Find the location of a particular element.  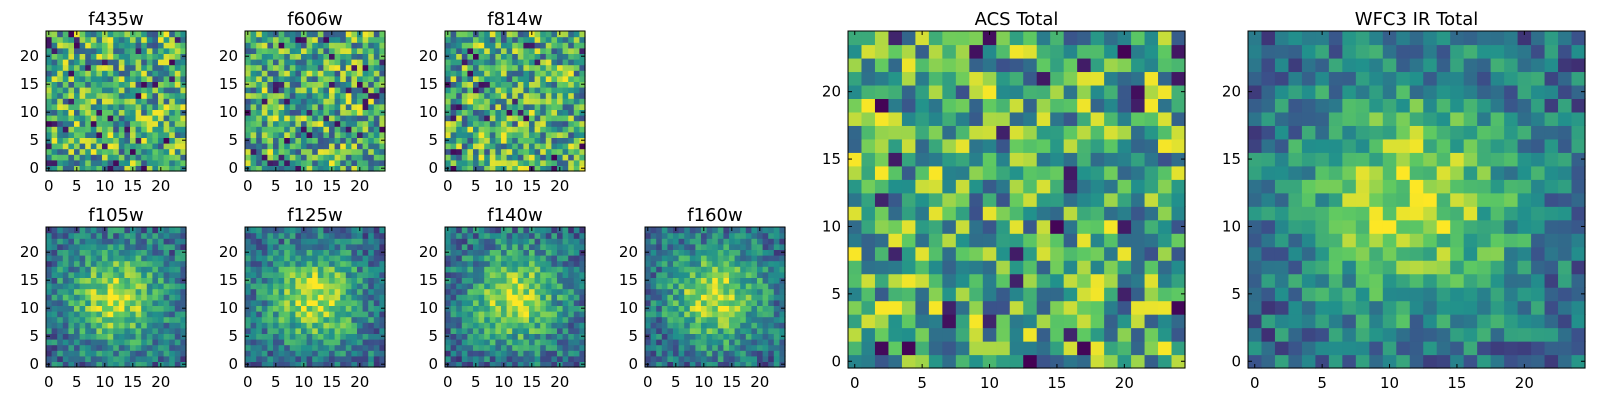

axes-frame is located at coordinates (116, 297).